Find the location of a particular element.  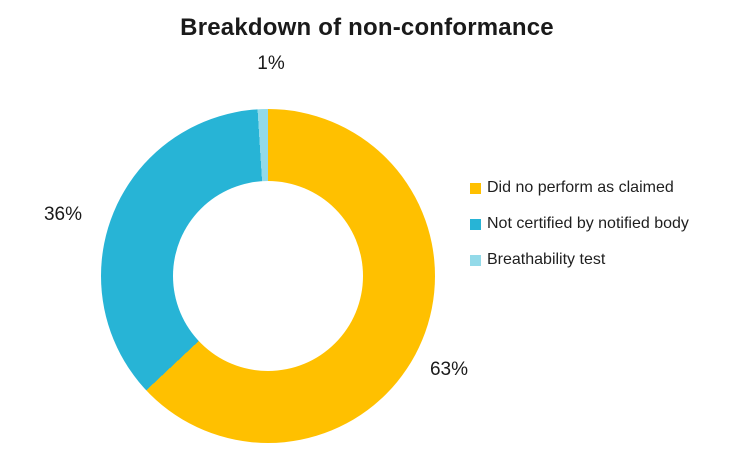

legend-item-not-certified: Not certified by notified body is located at coordinates (579, 223).